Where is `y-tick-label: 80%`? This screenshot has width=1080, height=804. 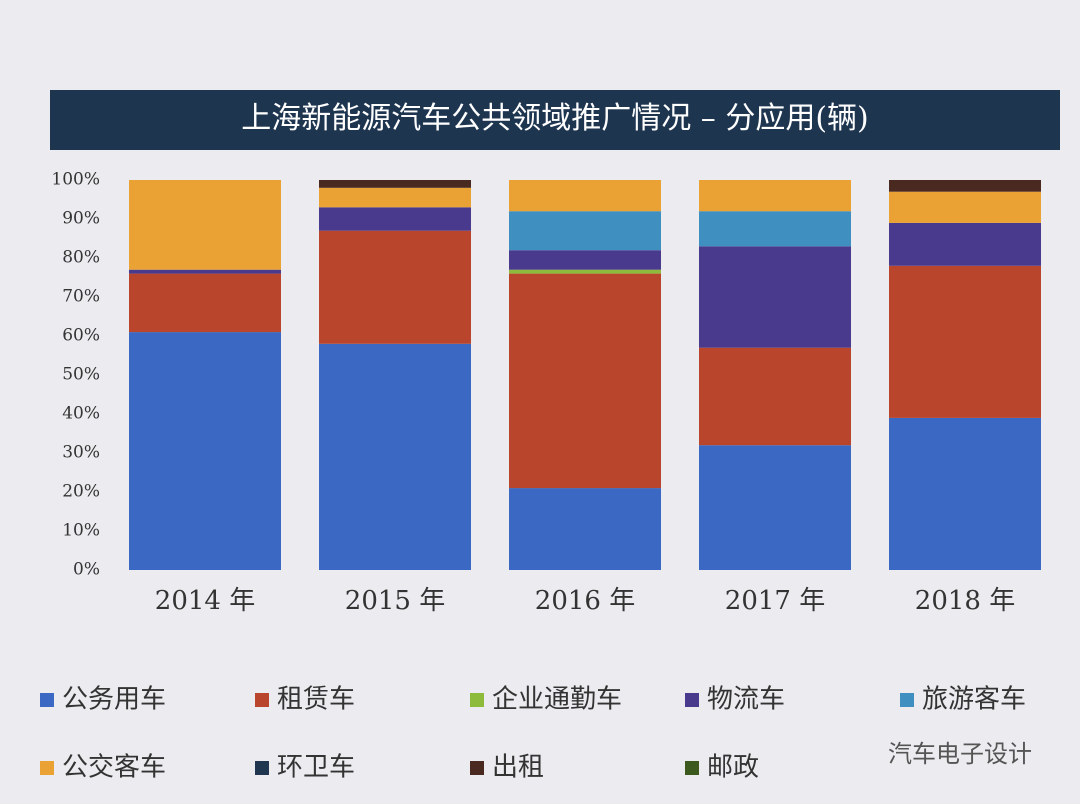 y-tick-label: 80% is located at coordinates (81, 258).